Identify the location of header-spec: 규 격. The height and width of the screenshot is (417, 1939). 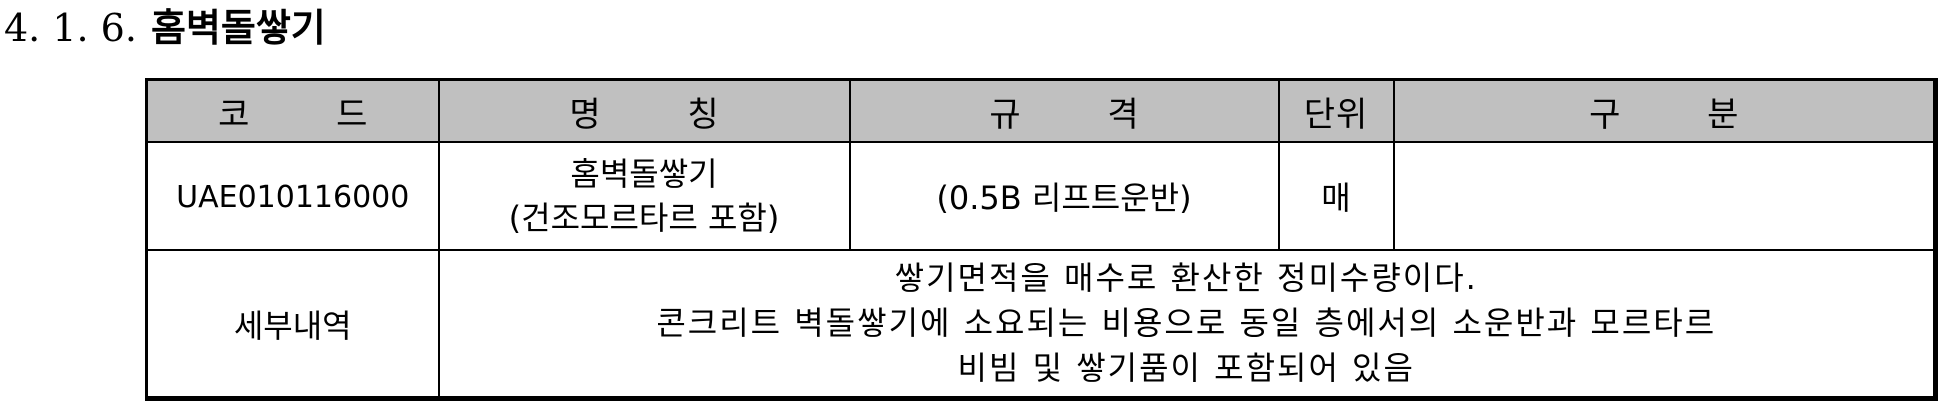
(1064, 110).